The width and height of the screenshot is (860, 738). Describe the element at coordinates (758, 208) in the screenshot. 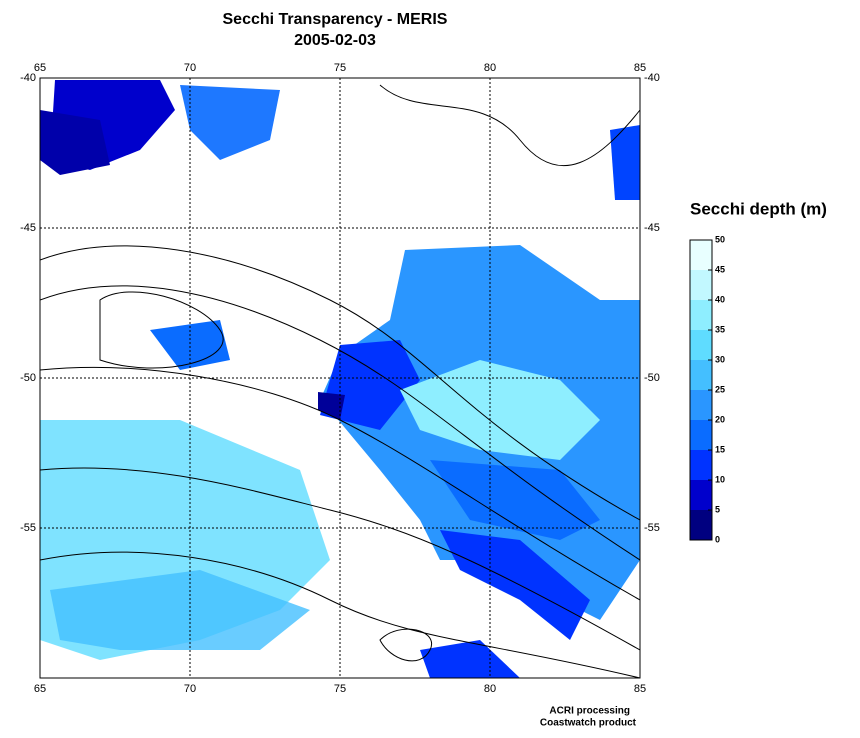

I see `colorbar-title: Secchi depth (m)` at that location.